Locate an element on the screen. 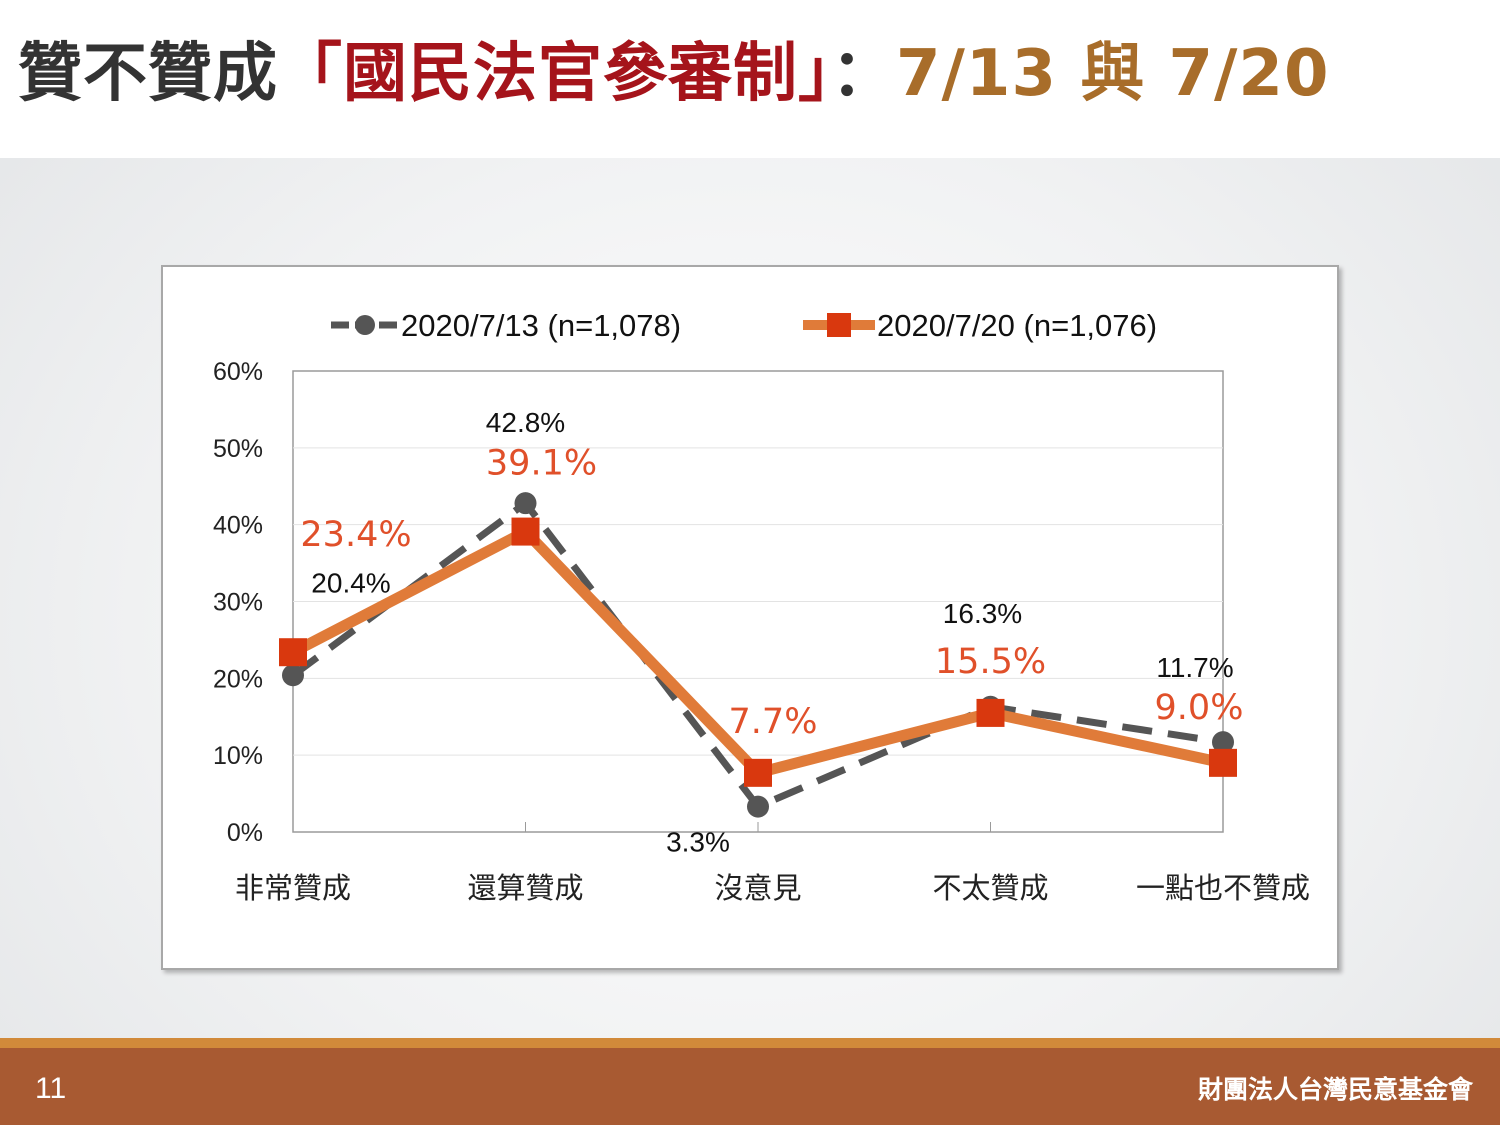 The image size is (1500, 1125). footer: 11 財團法人台灣民意基金會 is located at coordinates (750, 1086).